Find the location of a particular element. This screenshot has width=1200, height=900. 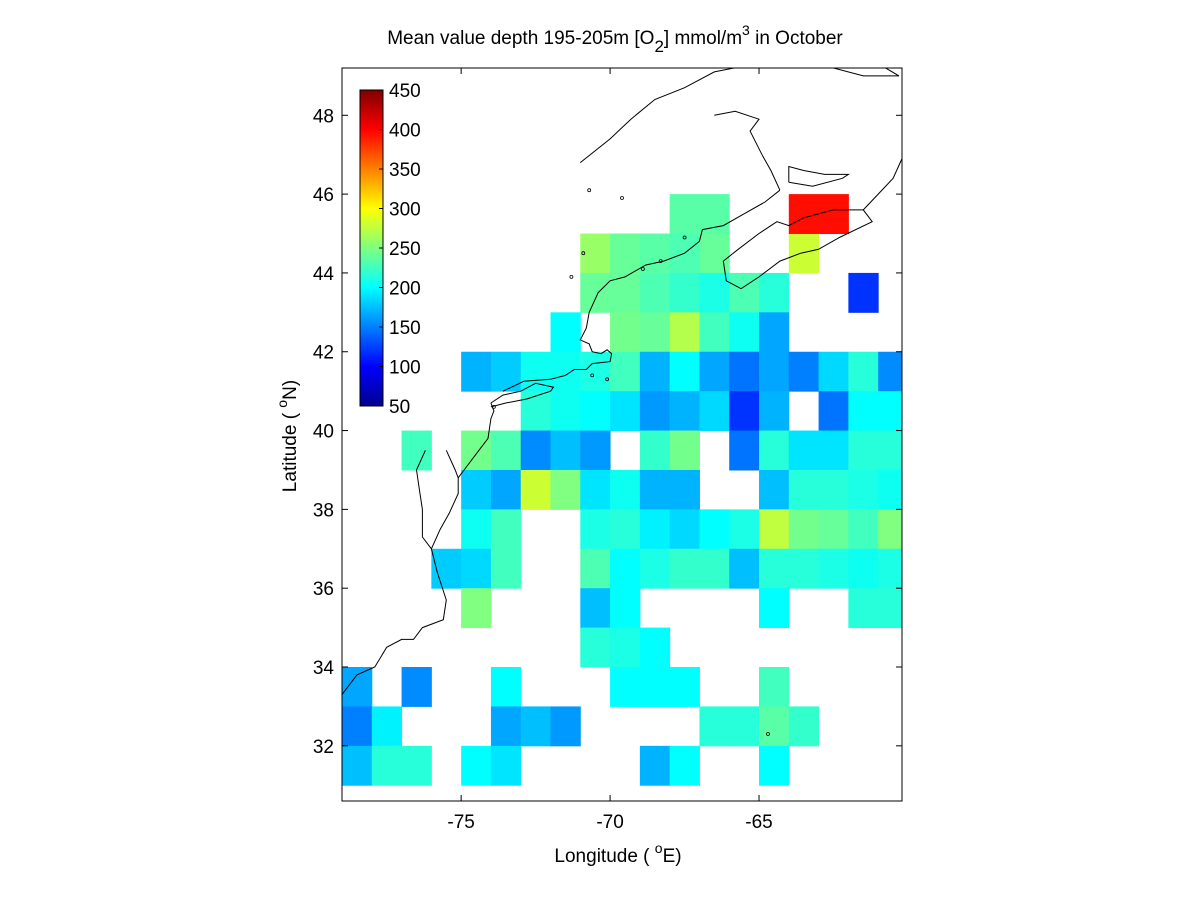

colorbar-tick-label: 50 is located at coordinates (399, 407).